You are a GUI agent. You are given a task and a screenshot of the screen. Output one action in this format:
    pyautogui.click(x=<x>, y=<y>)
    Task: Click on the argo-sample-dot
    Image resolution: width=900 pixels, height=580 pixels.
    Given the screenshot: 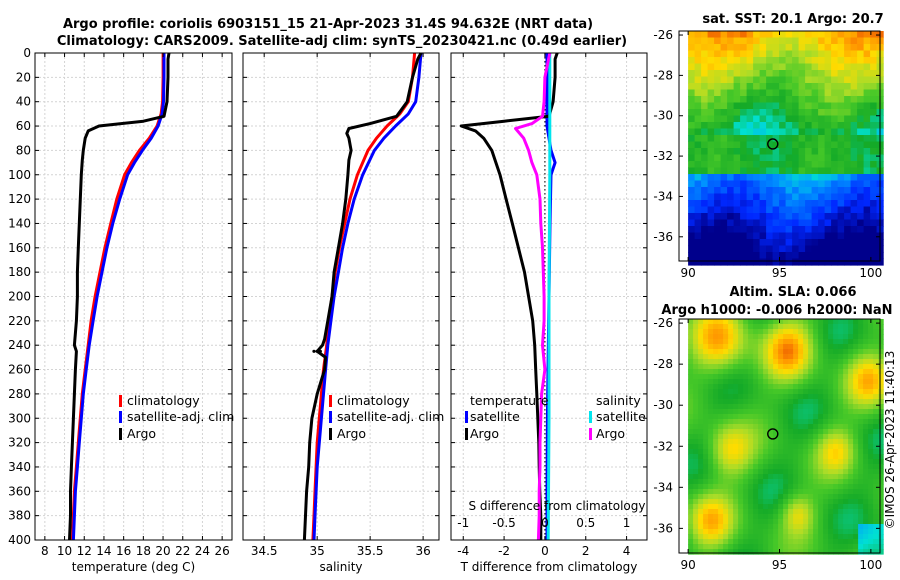 What is the action you would take?
    pyautogui.click(x=314, y=351)
    